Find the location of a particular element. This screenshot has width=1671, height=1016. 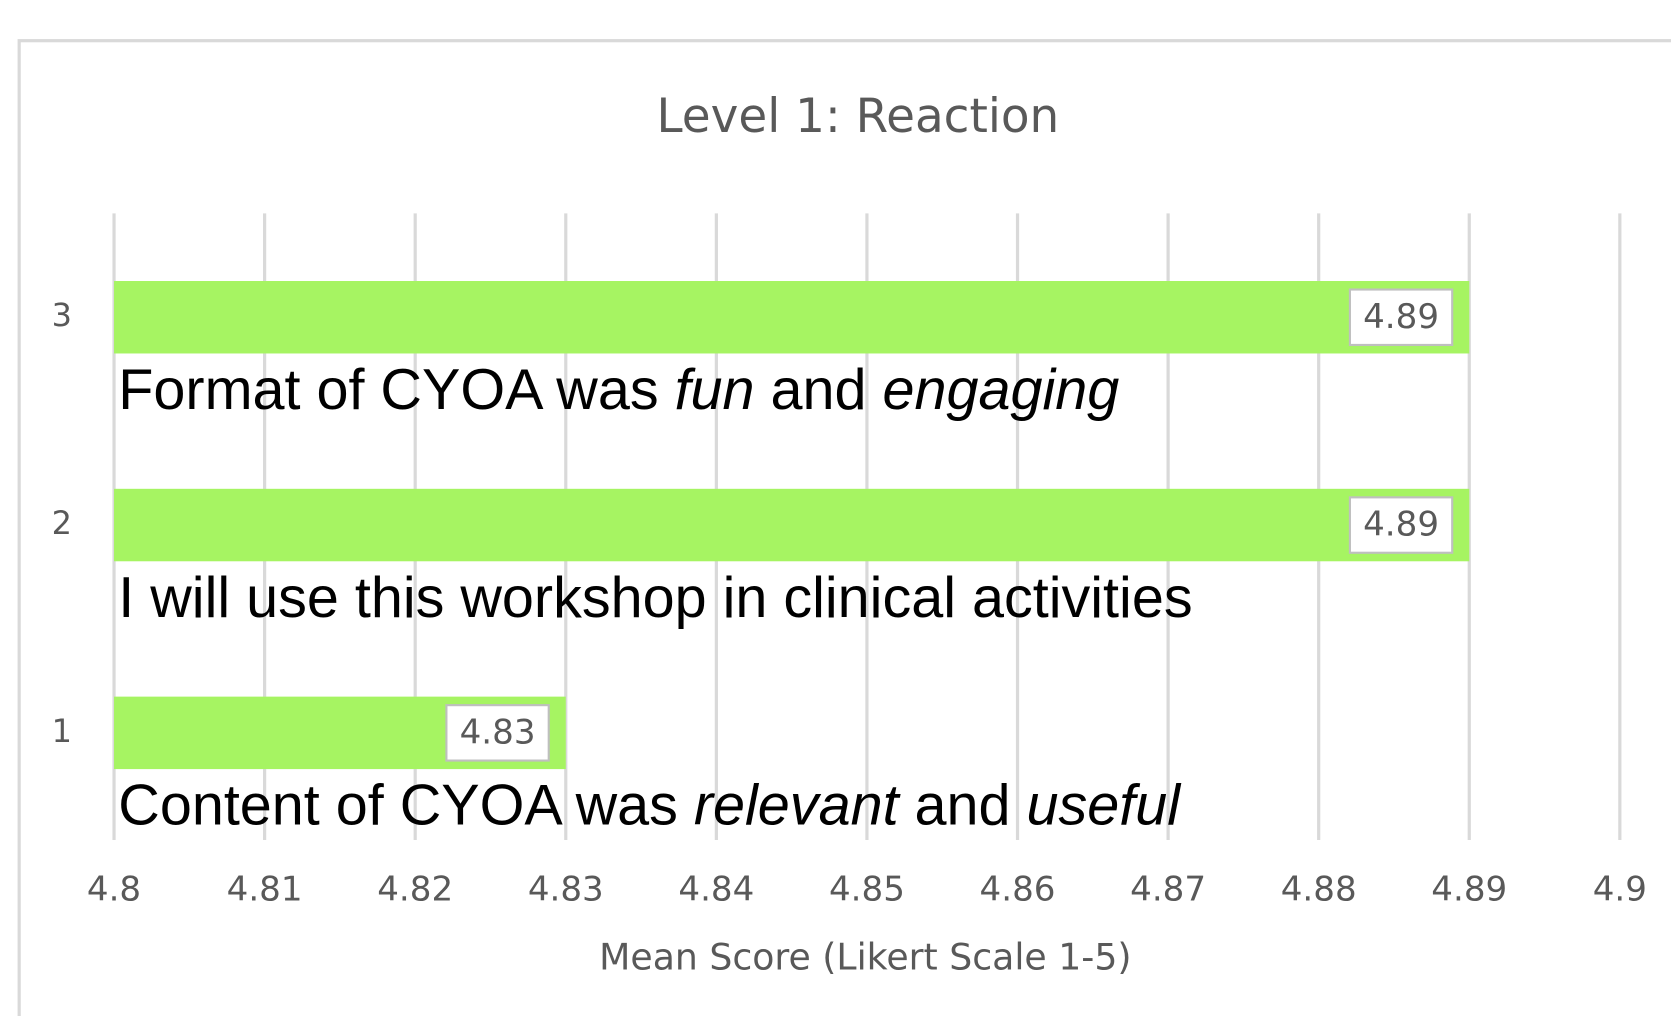

annotation-part: activities is located at coordinates (1082, 598).